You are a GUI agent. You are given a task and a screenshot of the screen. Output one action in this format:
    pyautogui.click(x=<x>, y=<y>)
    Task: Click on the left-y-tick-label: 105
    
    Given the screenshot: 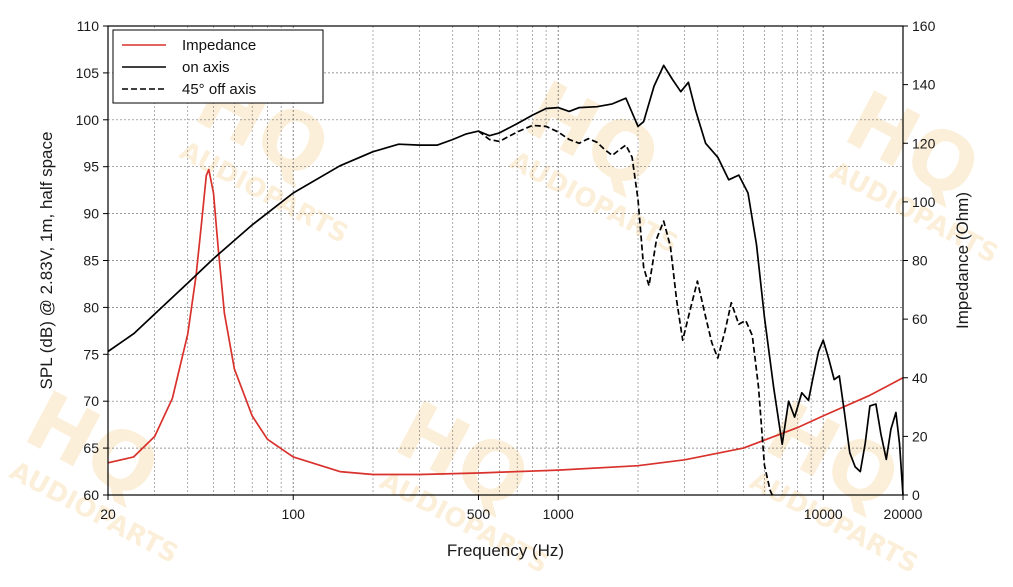 What is the action you would take?
    pyautogui.click(x=88, y=73)
    